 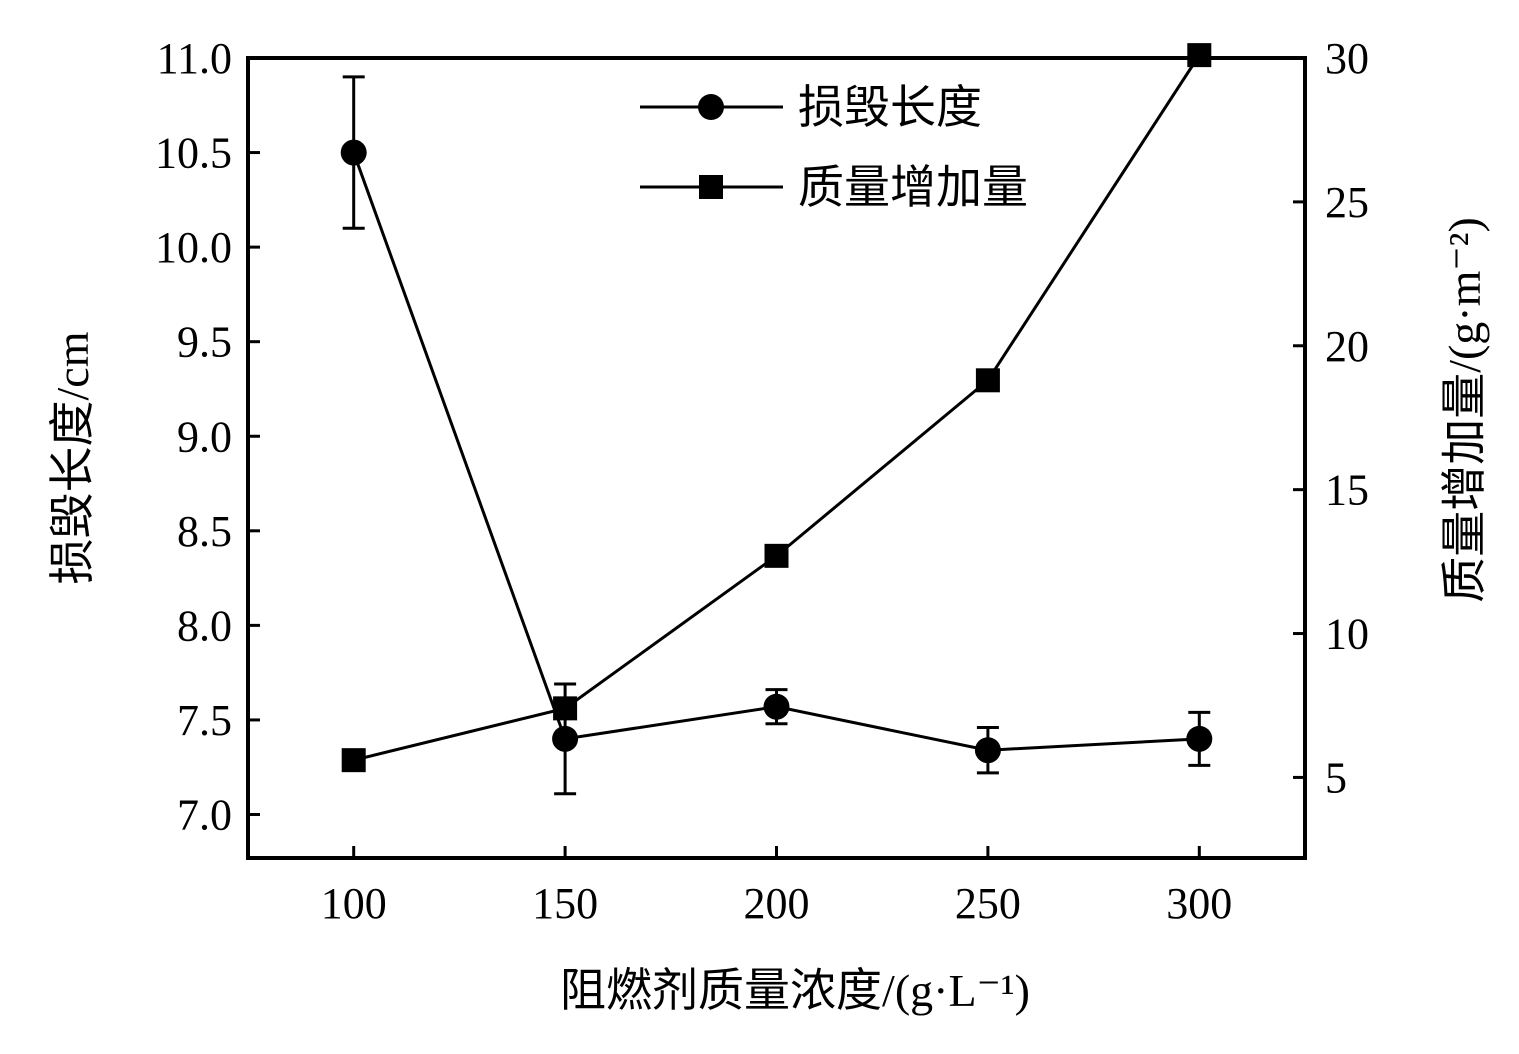 I want to click on right-y-tick-label: 10, so click(x=1347, y=634).